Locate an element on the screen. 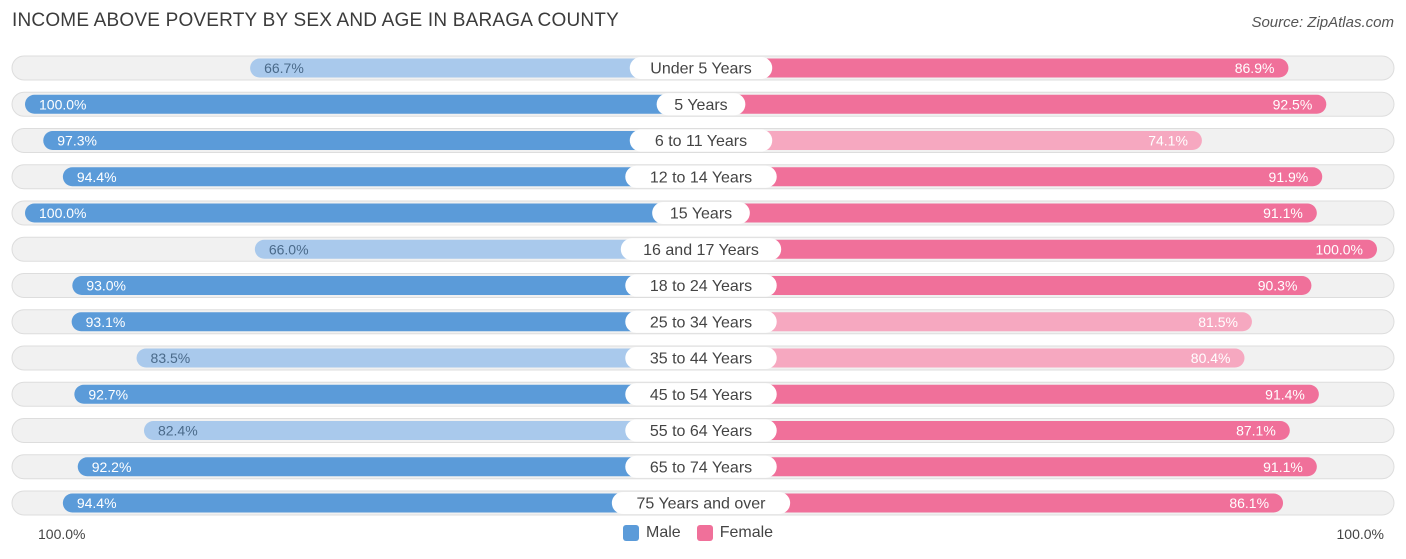  legend-label-female: Female is located at coordinates (746, 532).